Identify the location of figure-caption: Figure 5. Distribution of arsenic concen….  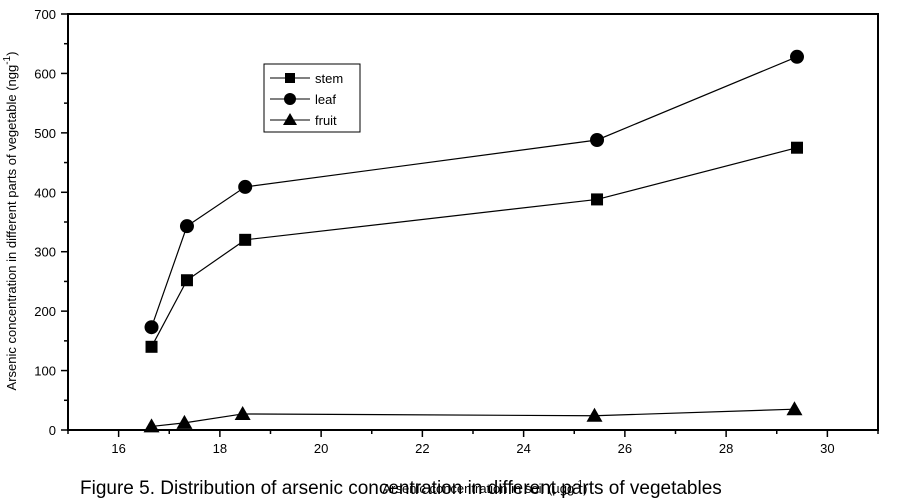
(401, 488).